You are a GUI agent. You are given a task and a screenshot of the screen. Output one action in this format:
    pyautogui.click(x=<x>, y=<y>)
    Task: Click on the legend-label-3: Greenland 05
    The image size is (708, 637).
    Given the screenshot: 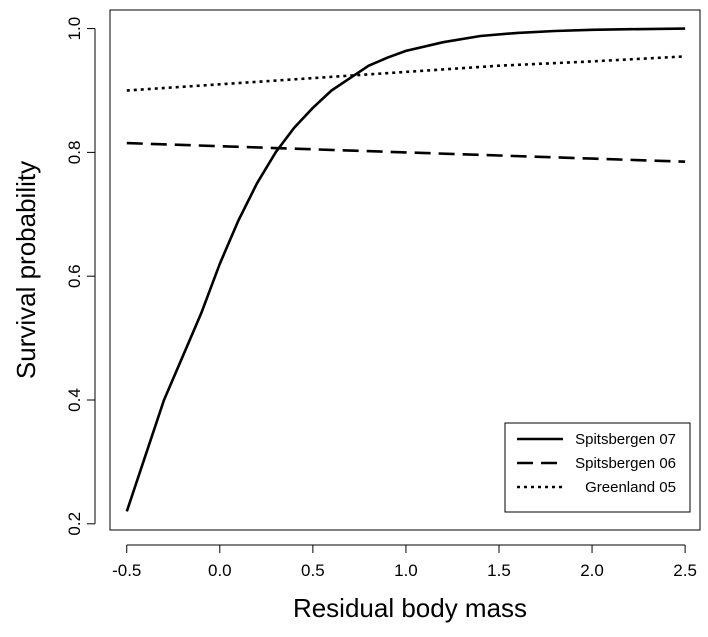 What is the action you would take?
    pyautogui.click(x=630, y=487)
    